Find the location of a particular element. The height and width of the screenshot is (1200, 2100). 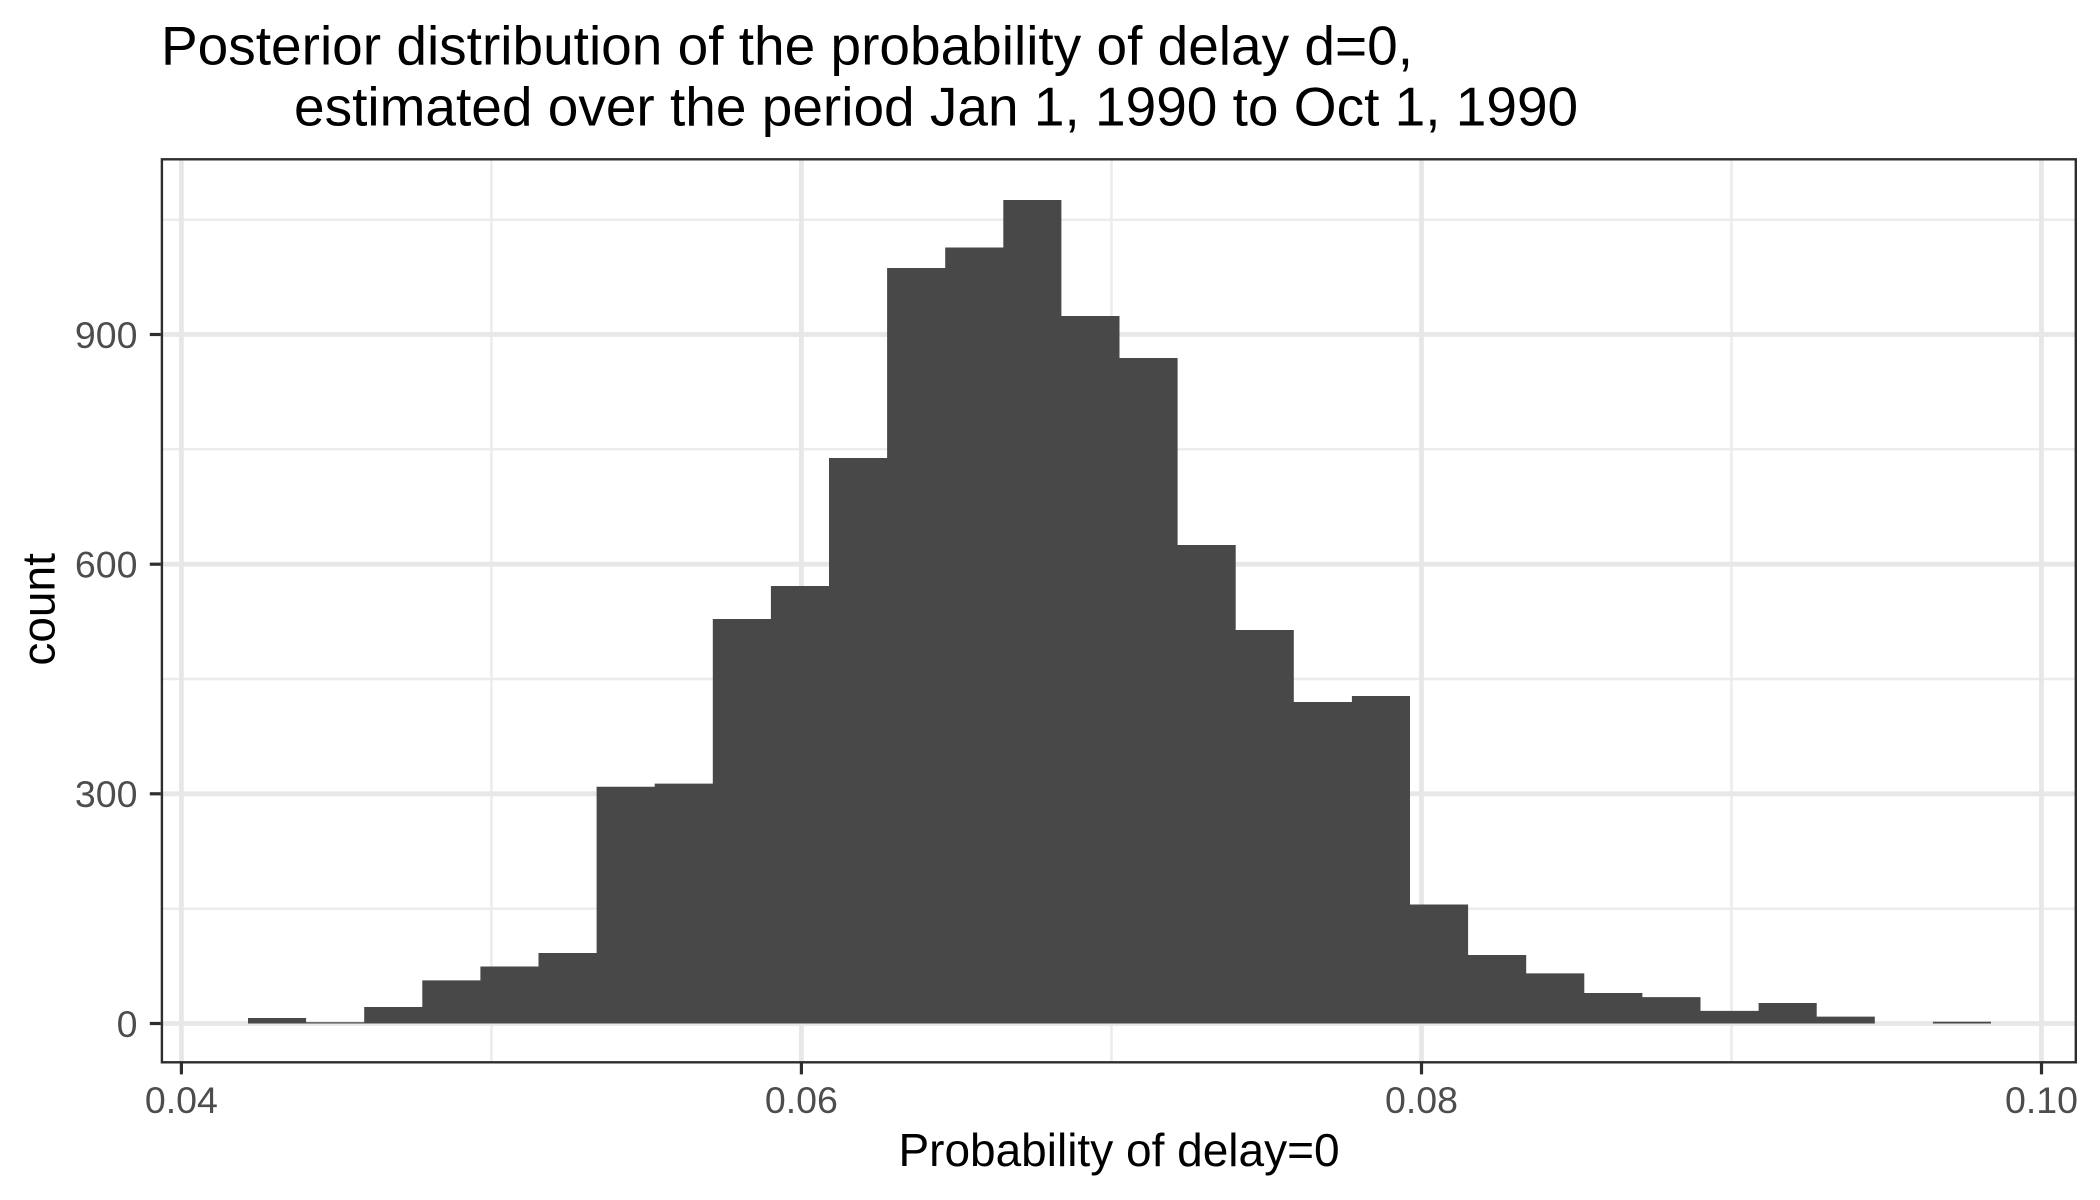

svg-text: Probability of delay=0 is located at coordinates (1118, 1150).